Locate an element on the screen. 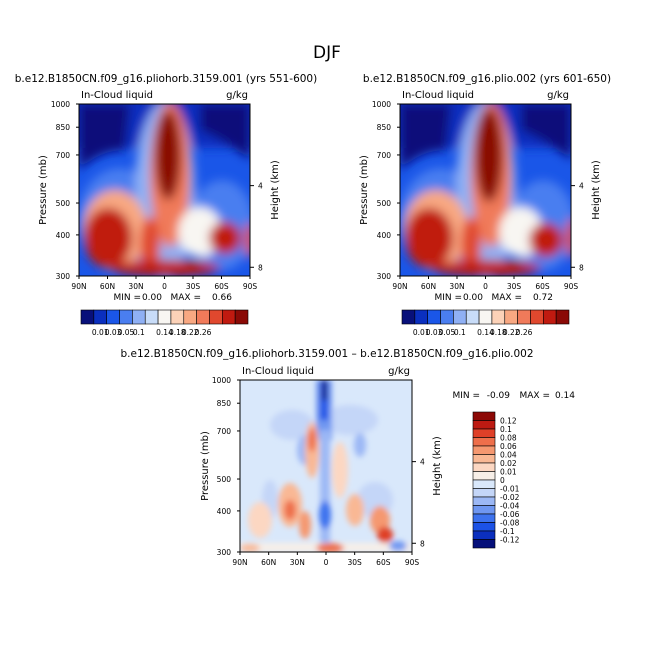 The width and height of the screenshot is (654, 654). panel-b-ylabel: Pressure (mb) is located at coordinates (364, 190).